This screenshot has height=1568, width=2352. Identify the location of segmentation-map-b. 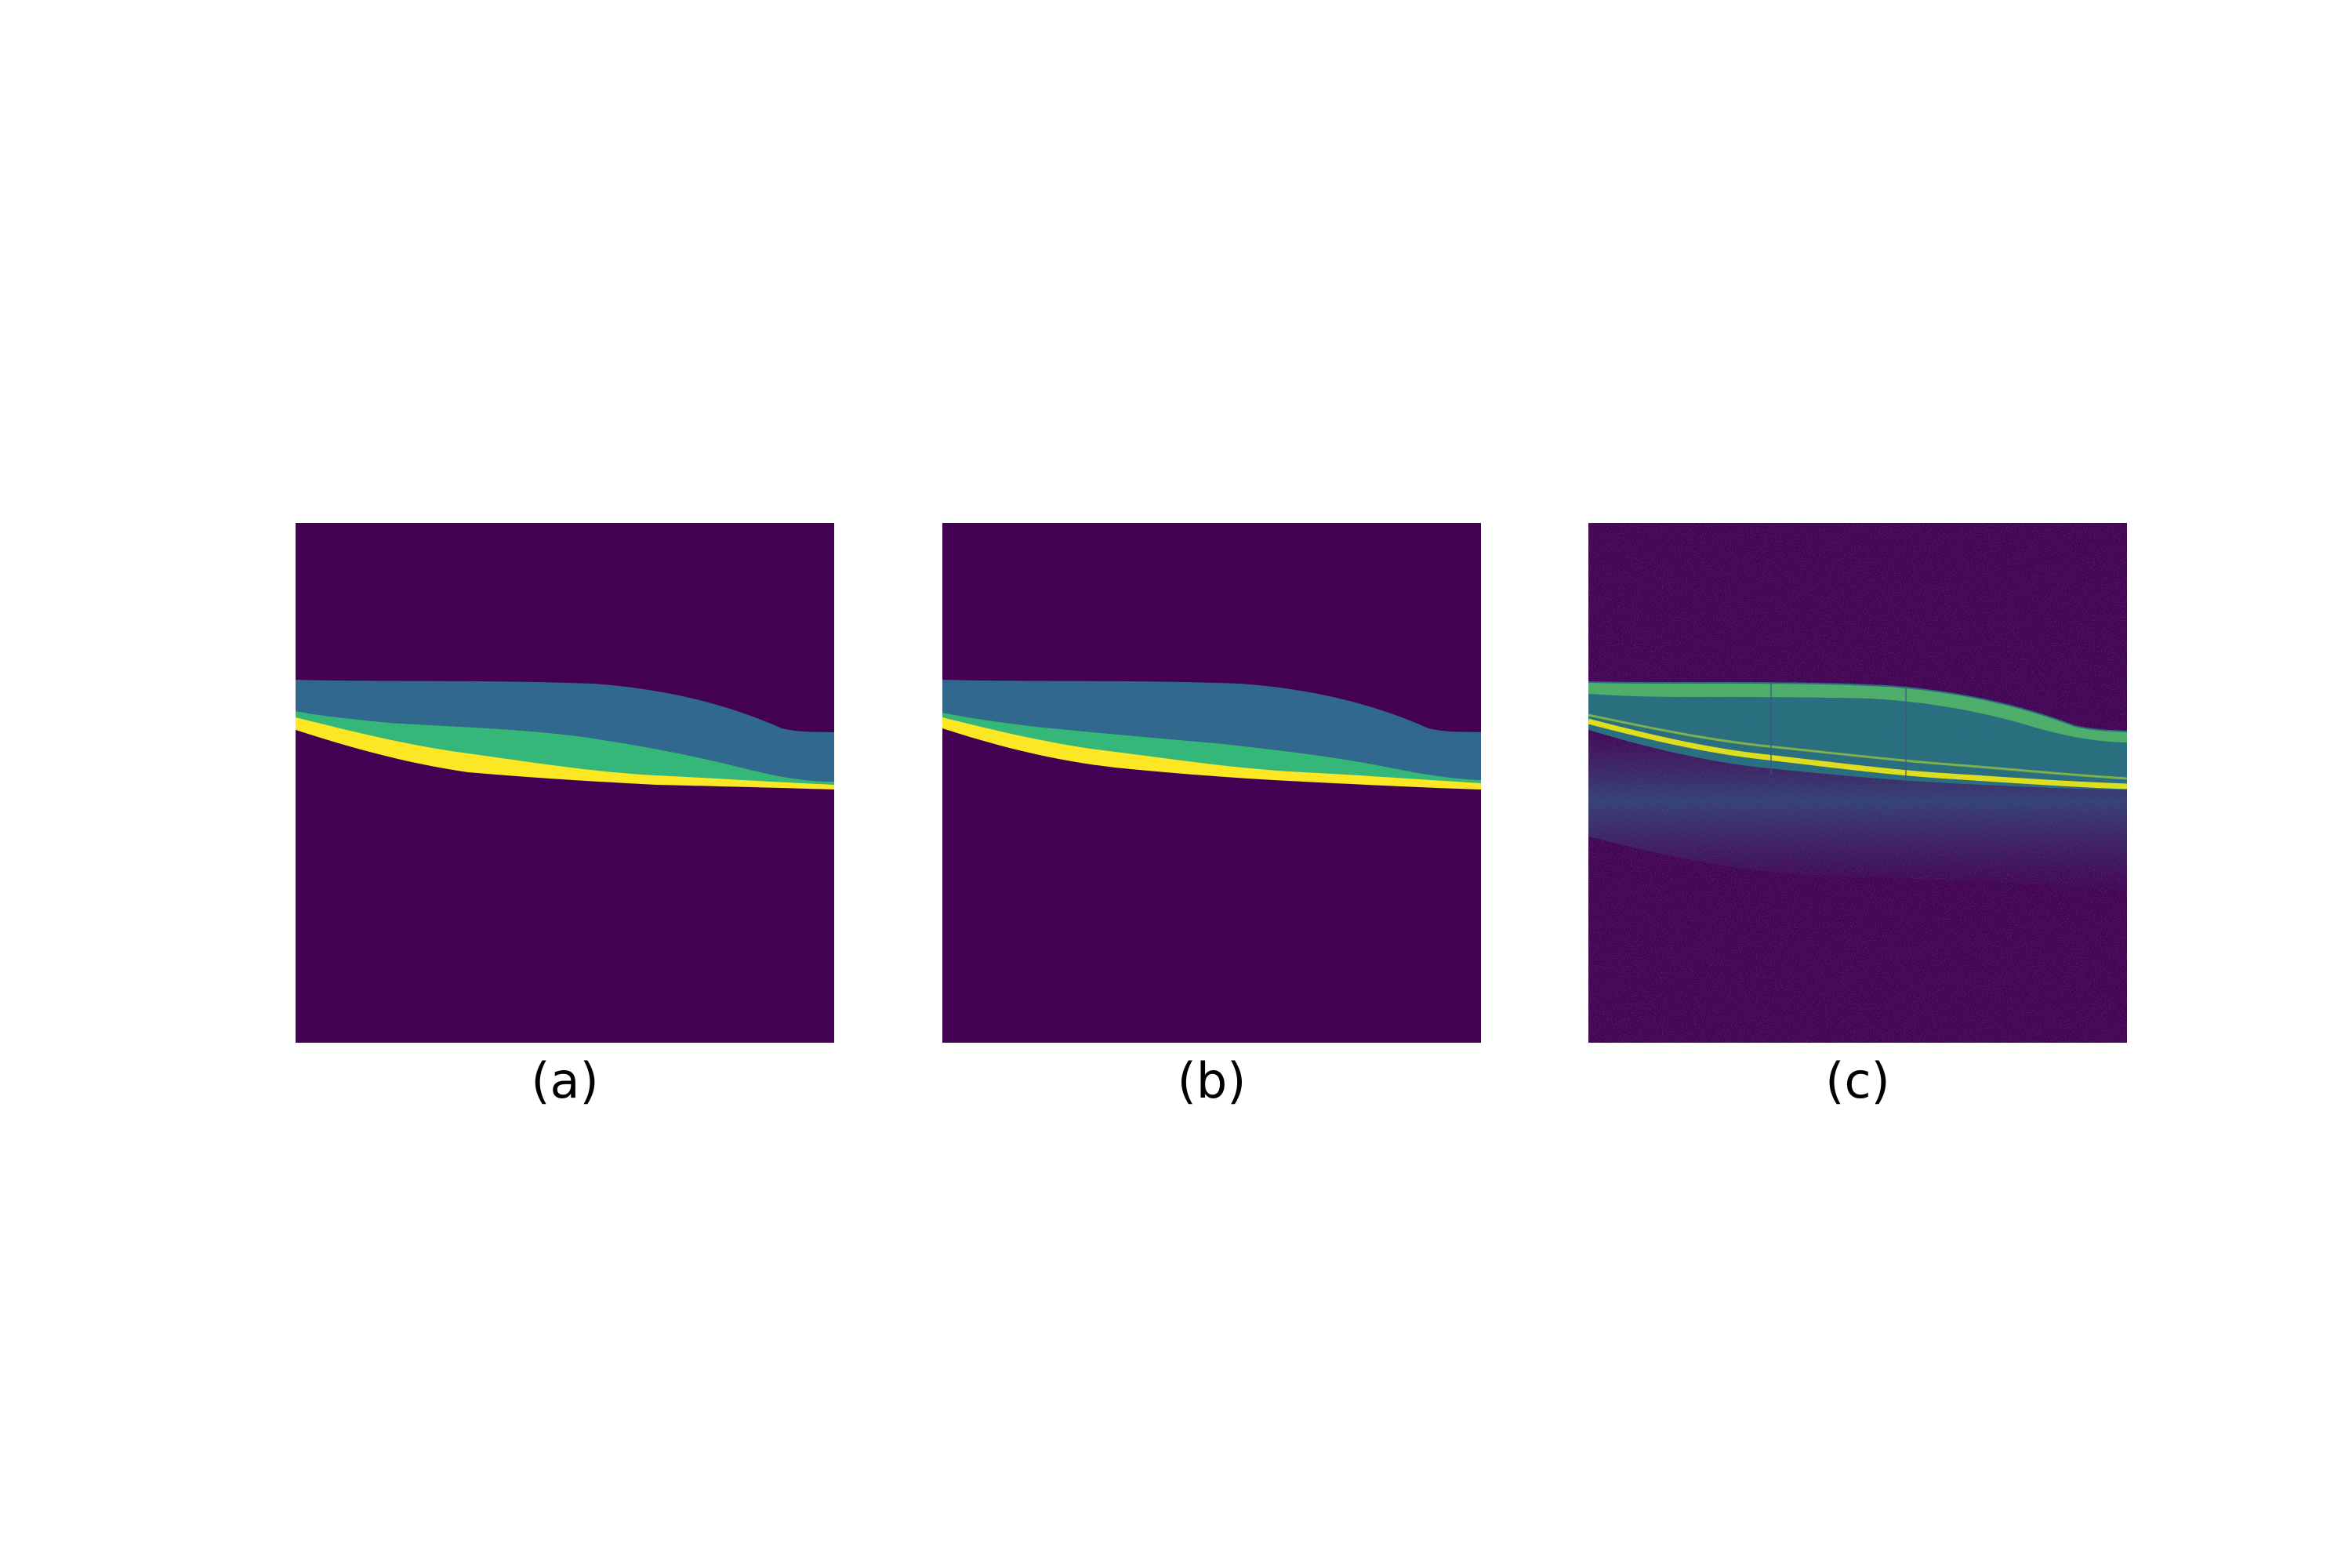
(1211, 783).